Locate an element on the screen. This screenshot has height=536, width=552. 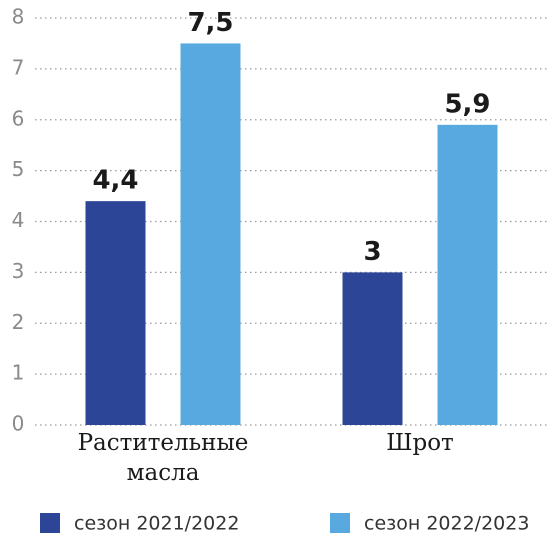
y-tick-label: 3 is located at coordinates (18, 271).